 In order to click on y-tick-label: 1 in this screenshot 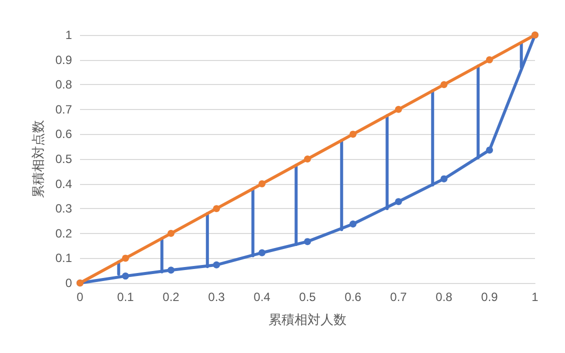, I will do `click(68, 35)`.